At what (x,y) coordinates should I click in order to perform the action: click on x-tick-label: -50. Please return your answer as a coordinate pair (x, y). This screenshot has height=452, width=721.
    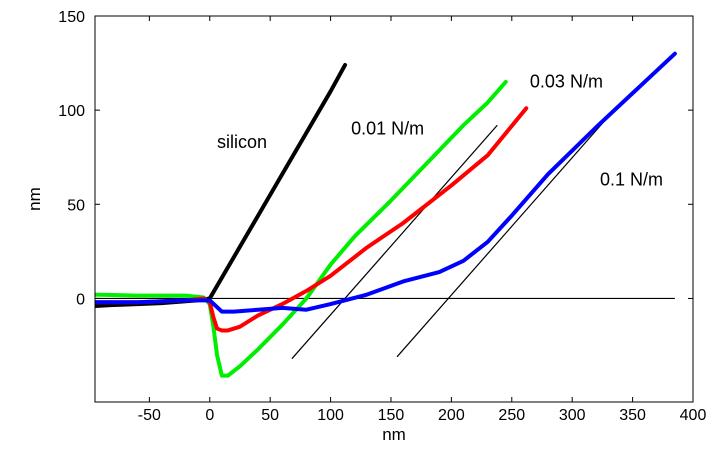
    Looking at the image, I should click on (149, 415).